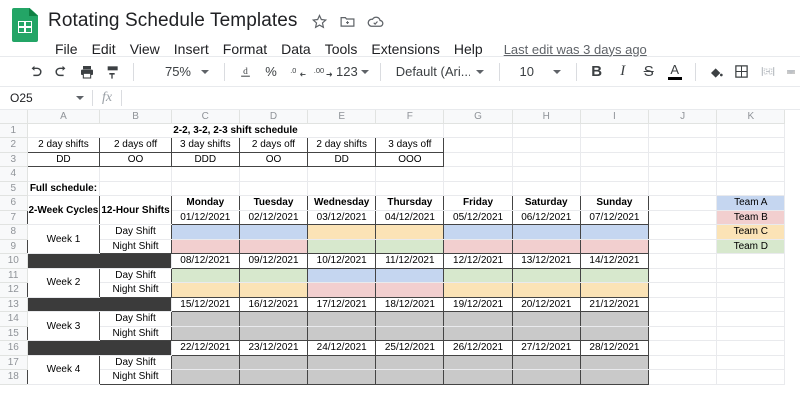  What do you see at coordinates (347, 71) in the screenshot?
I see `number-format-button: 123` at bounding box center [347, 71].